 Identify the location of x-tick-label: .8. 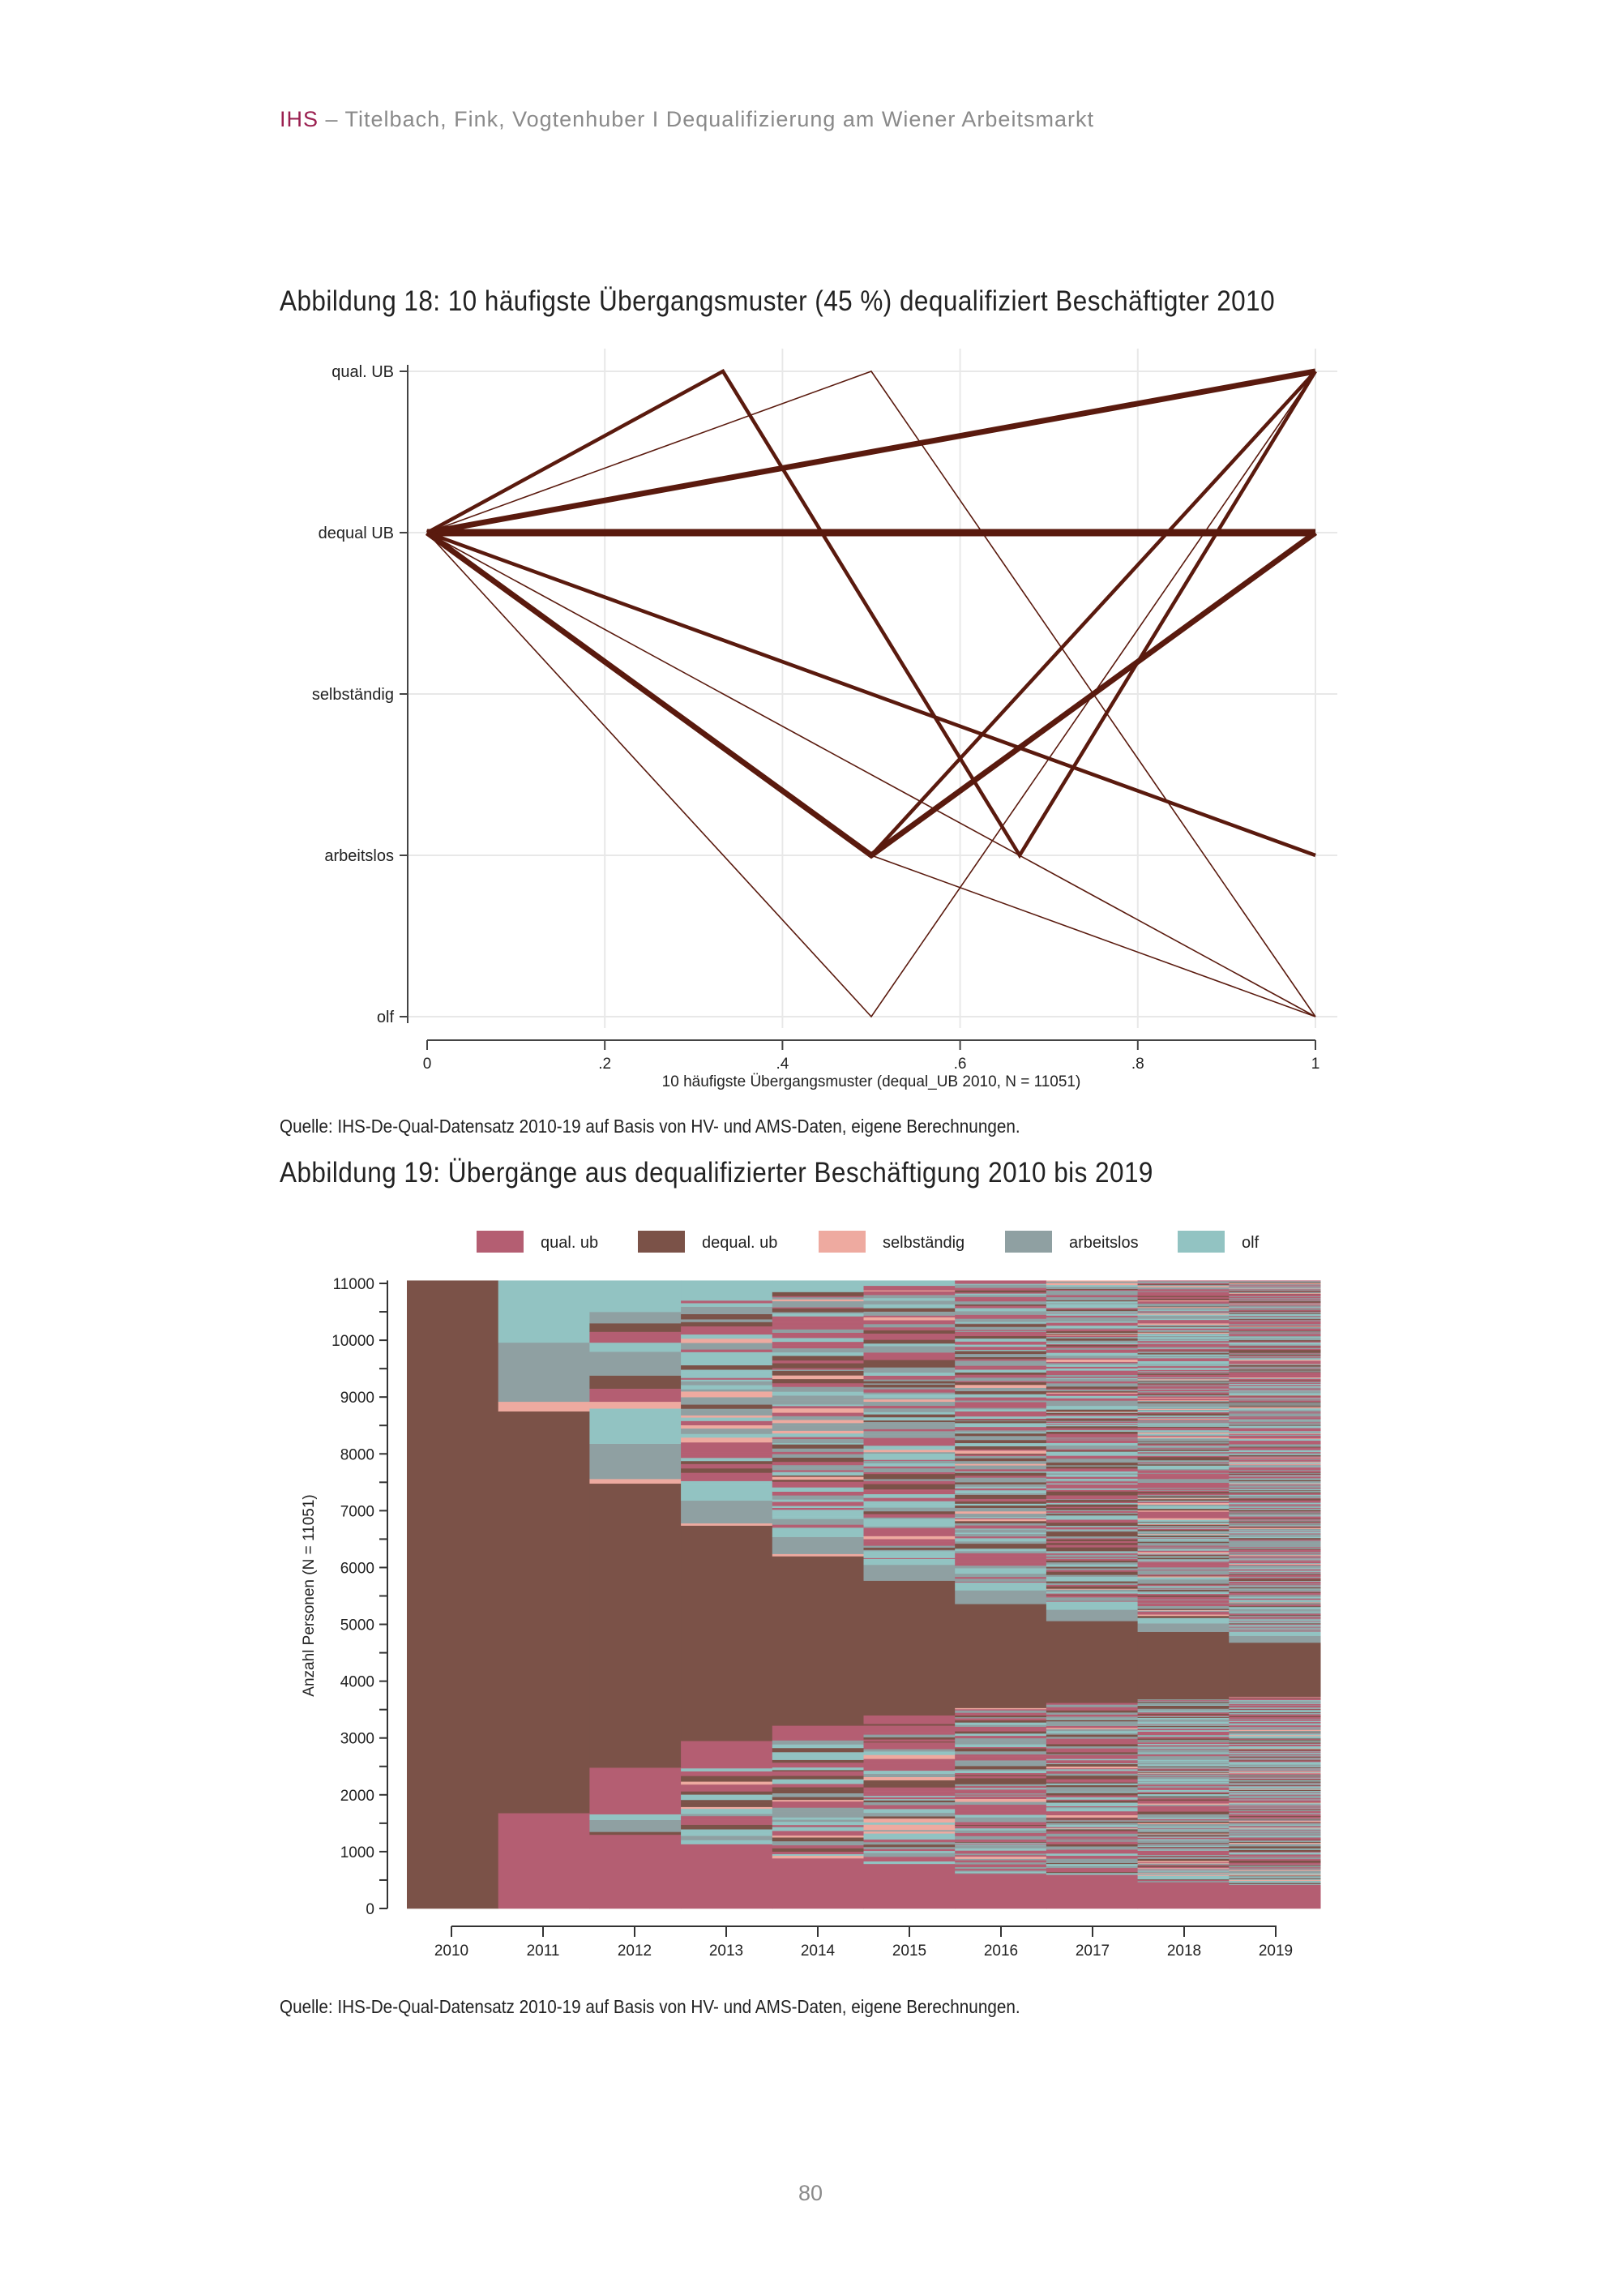
(1138, 1064).